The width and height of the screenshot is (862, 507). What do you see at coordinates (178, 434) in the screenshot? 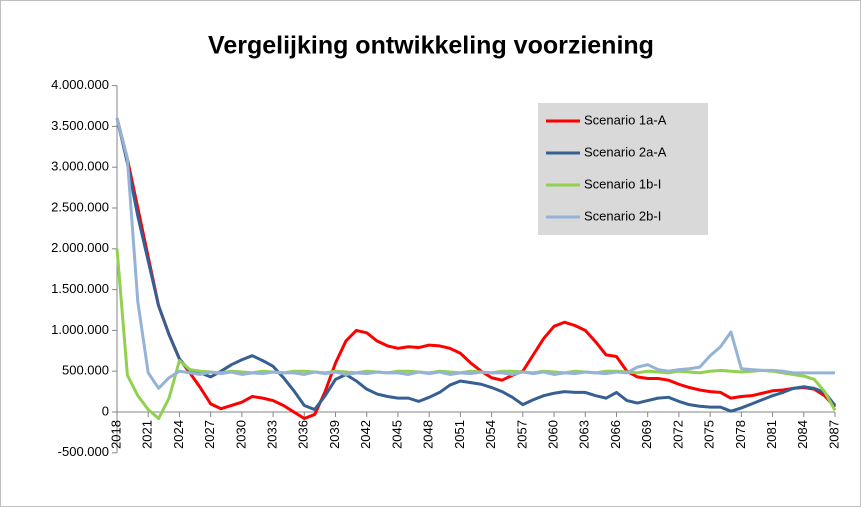
I see `x-tick-label: 2024` at bounding box center [178, 434].